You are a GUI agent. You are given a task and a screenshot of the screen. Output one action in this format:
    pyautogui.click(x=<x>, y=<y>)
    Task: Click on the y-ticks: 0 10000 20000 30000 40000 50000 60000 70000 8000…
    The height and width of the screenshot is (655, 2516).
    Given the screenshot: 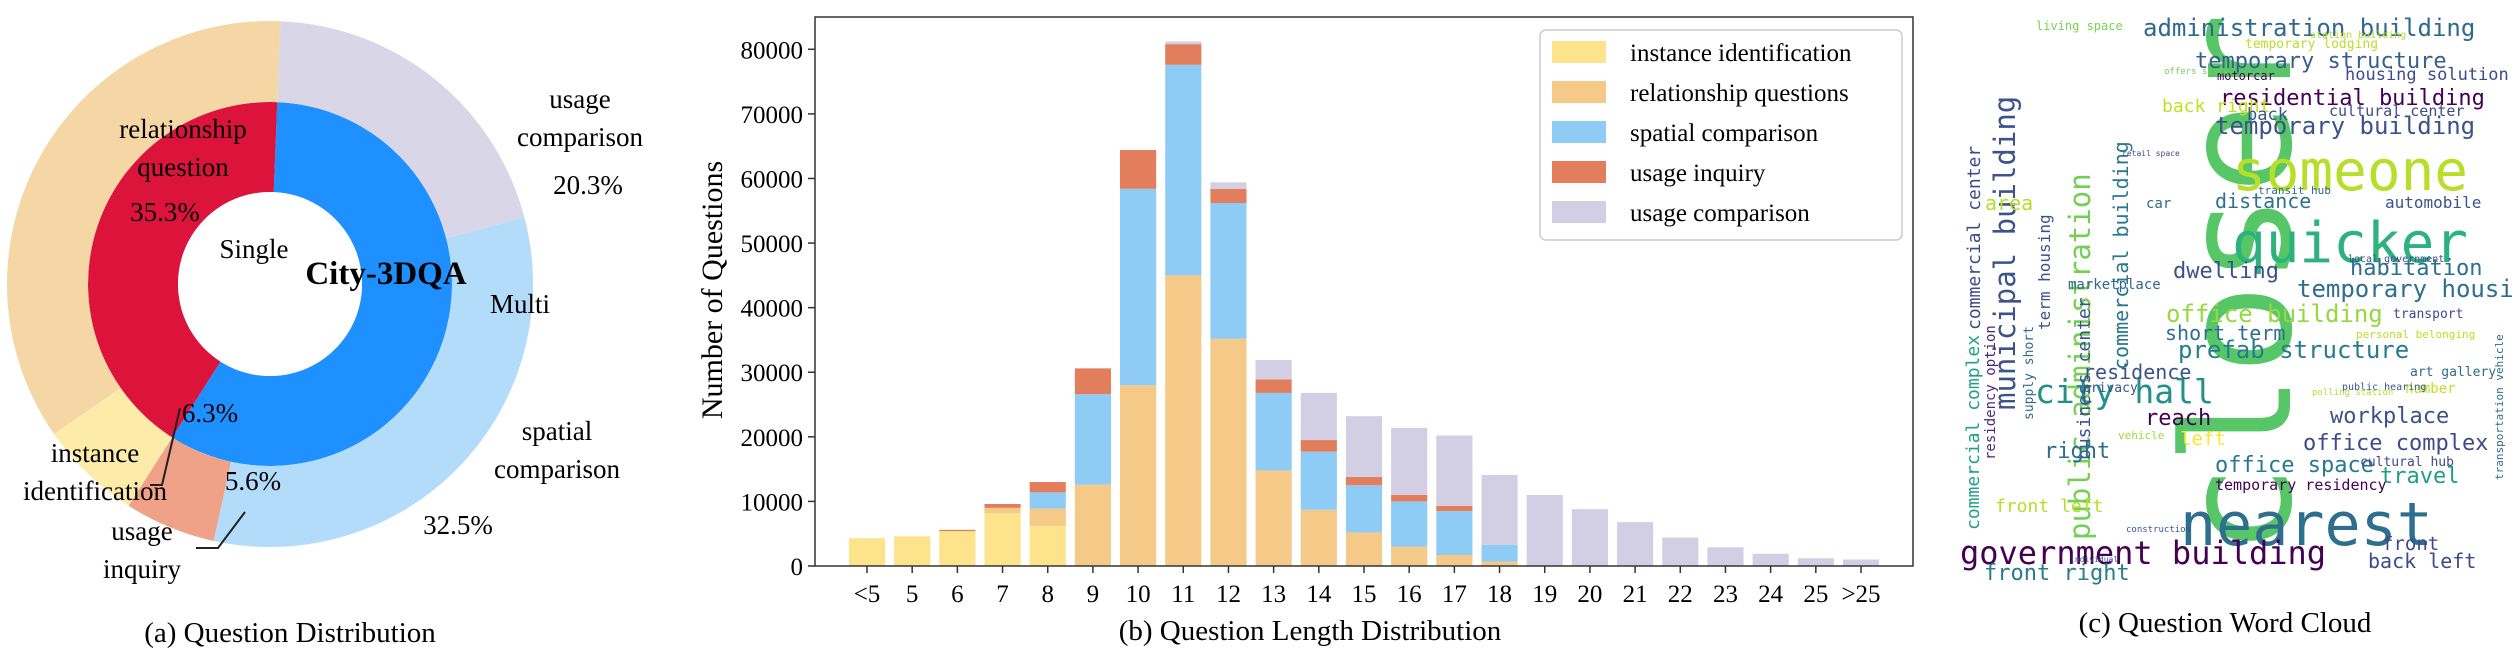 What is the action you would take?
    pyautogui.click(x=778, y=309)
    